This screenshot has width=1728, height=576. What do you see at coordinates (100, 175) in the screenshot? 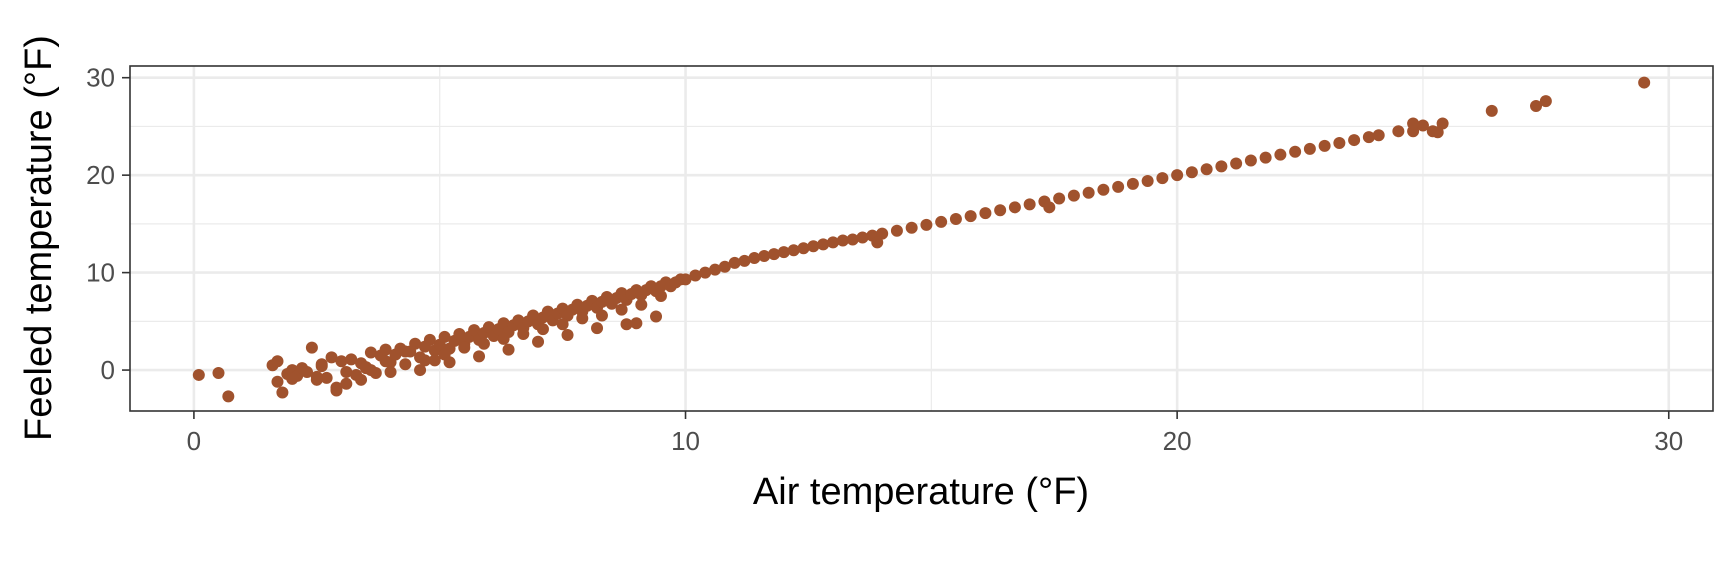
I see `y-tick-label: 20` at bounding box center [100, 175].